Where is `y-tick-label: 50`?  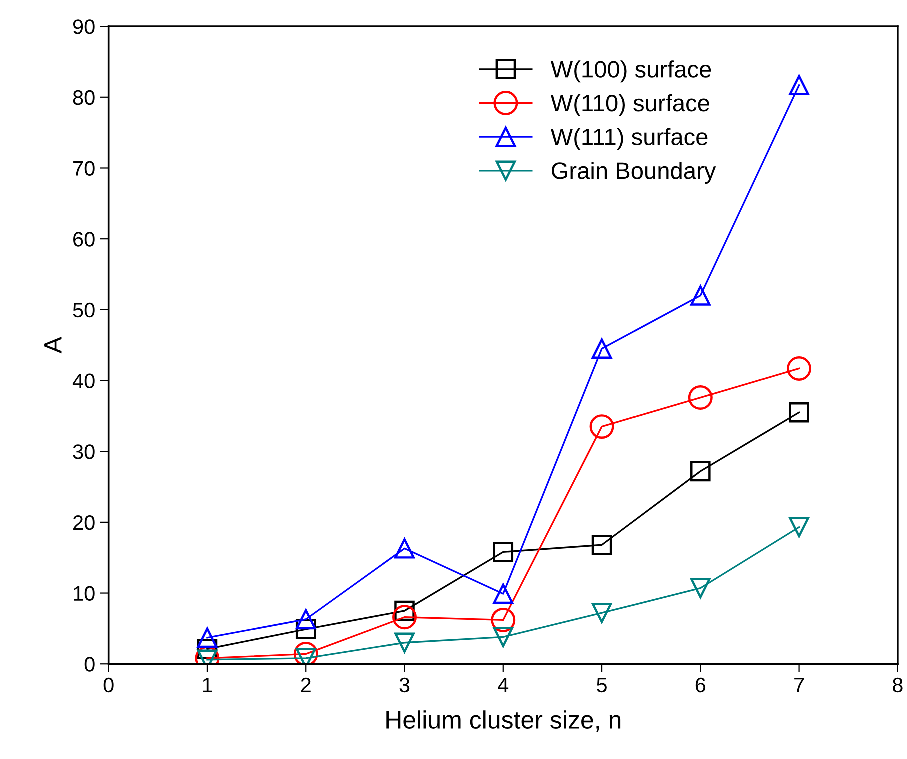 y-tick-label: 50 is located at coordinates (84, 310).